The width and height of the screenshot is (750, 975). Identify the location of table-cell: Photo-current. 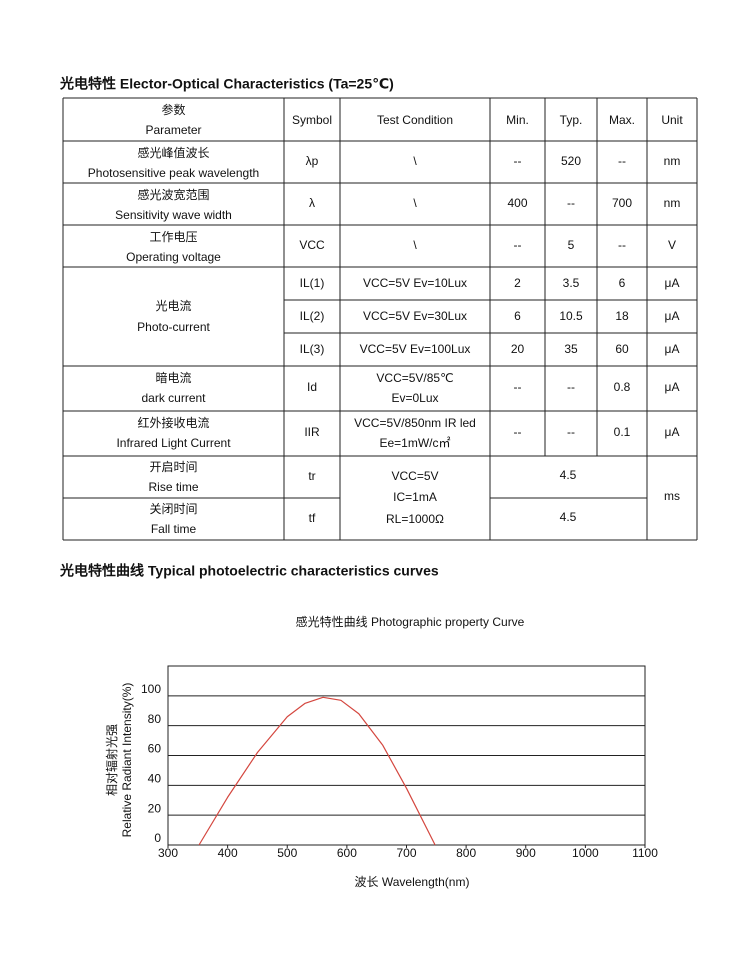
(173, 327).